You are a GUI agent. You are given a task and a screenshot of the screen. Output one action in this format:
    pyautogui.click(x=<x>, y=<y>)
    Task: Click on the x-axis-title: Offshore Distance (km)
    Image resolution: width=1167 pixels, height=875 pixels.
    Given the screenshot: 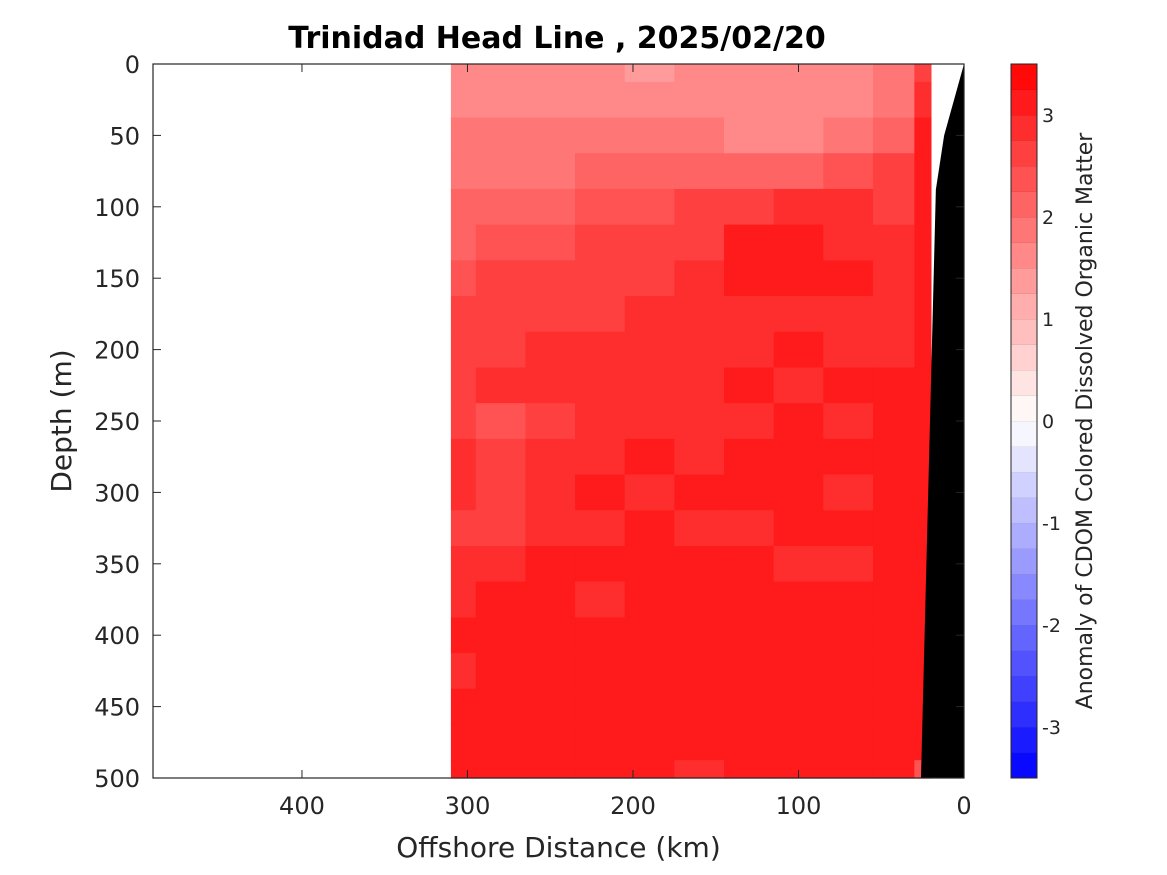 What is the action you would take?
    pyautogui.click(x=558, y=847)
    